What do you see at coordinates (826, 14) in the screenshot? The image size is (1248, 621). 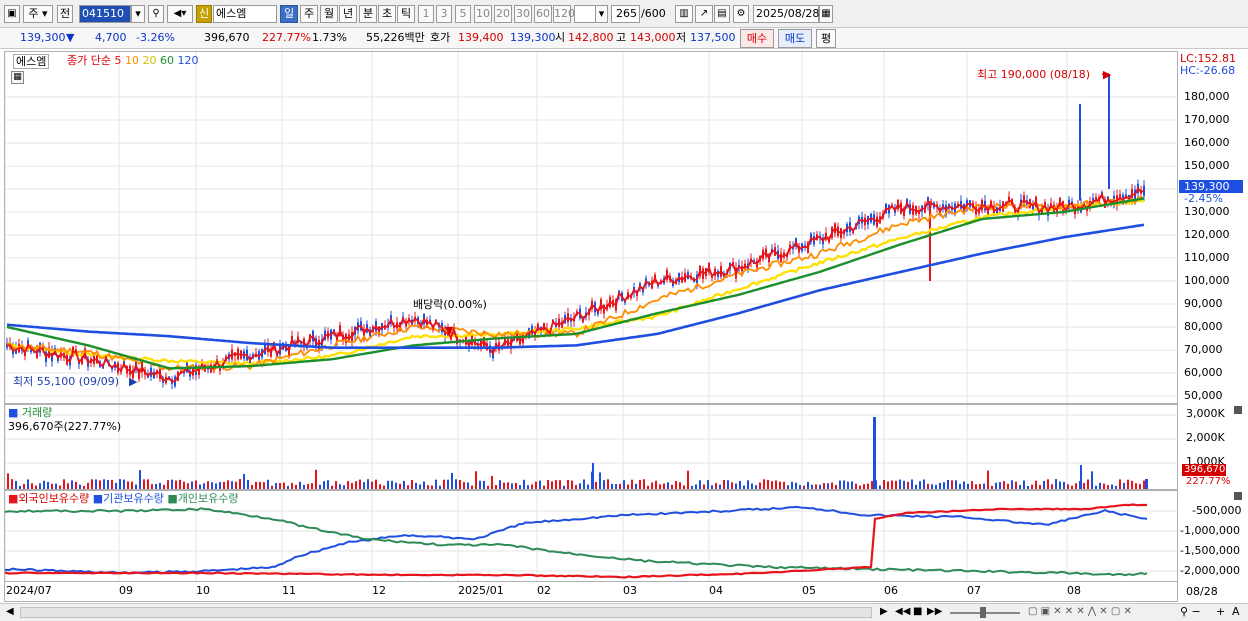 I see `calendar-icon: ▦` at bounding box center [826, 14].